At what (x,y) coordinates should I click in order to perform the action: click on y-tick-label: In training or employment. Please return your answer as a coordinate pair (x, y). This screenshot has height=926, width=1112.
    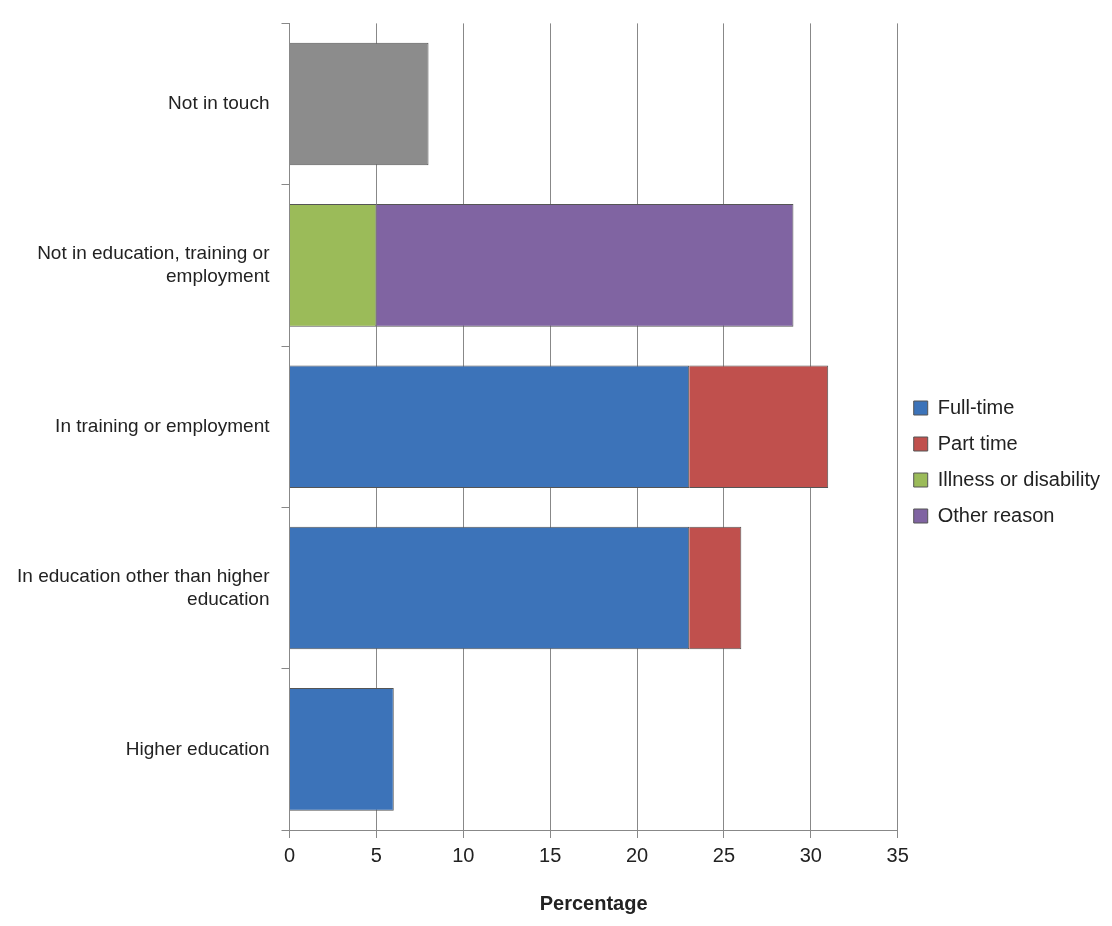
    Looking at the image, I should click on (163, 425).